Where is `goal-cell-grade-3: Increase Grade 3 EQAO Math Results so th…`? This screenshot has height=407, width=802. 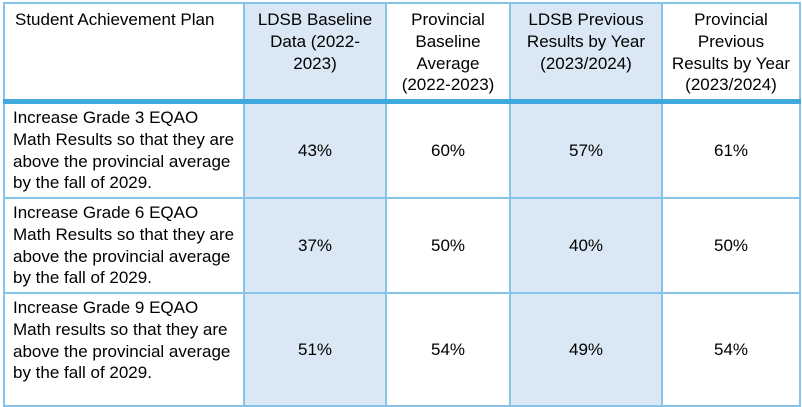
goal-cell-grade-3: Increase Grade 3 EQAO Math Results so th… is located at coordinates (124, 149).